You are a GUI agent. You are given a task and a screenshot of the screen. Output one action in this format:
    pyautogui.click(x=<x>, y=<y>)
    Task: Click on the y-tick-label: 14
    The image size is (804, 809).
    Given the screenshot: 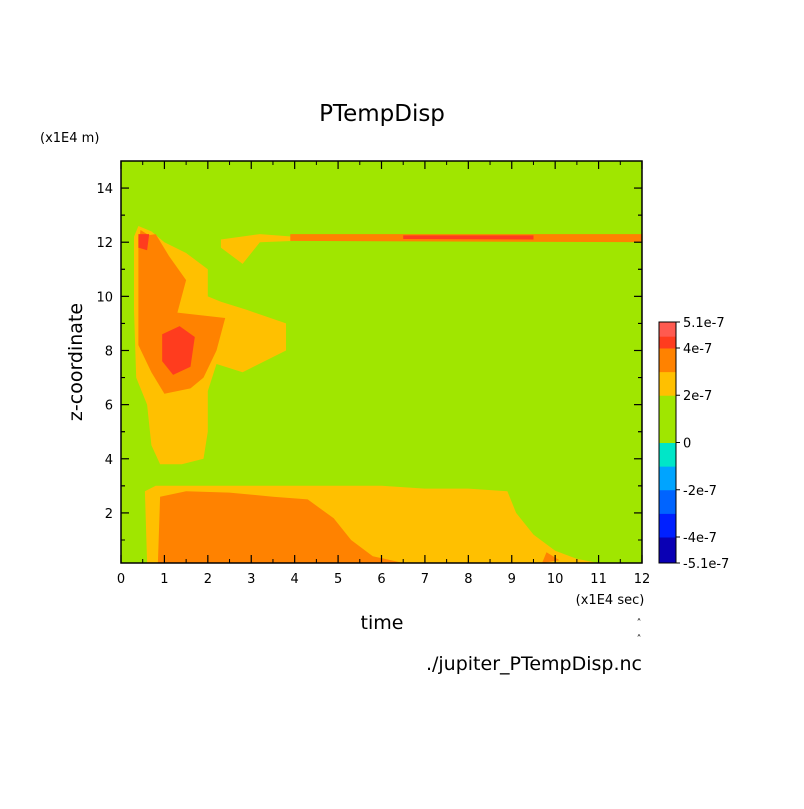 What is the action you would take?
    pyautogui.click(x=104, y=189)
    